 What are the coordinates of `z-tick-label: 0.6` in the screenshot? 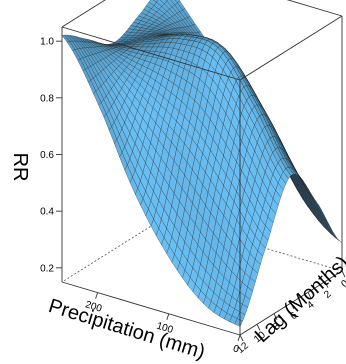 It's located at (47, 155).